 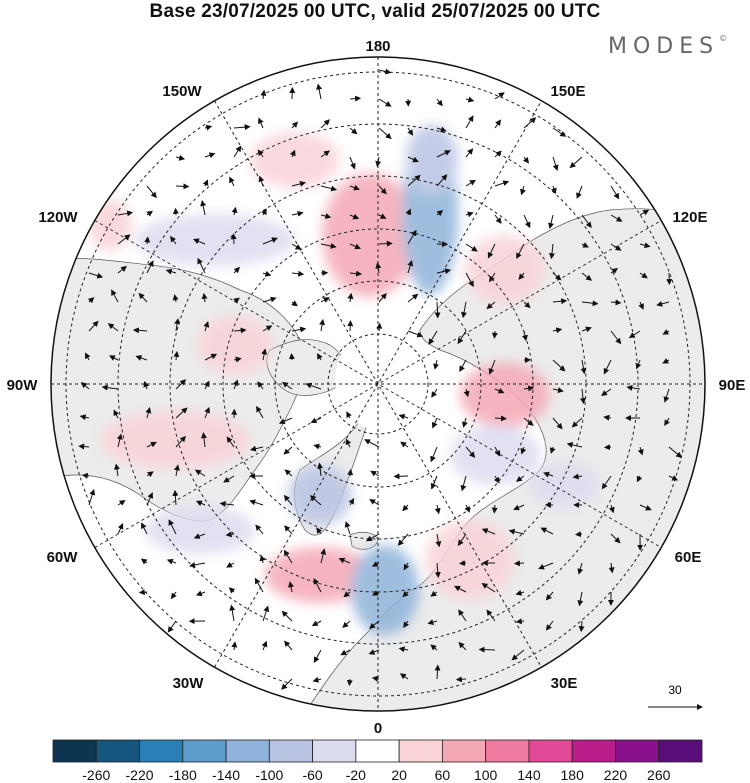 I want to click on colorbar-label: 260, so click(x=659, y=775).